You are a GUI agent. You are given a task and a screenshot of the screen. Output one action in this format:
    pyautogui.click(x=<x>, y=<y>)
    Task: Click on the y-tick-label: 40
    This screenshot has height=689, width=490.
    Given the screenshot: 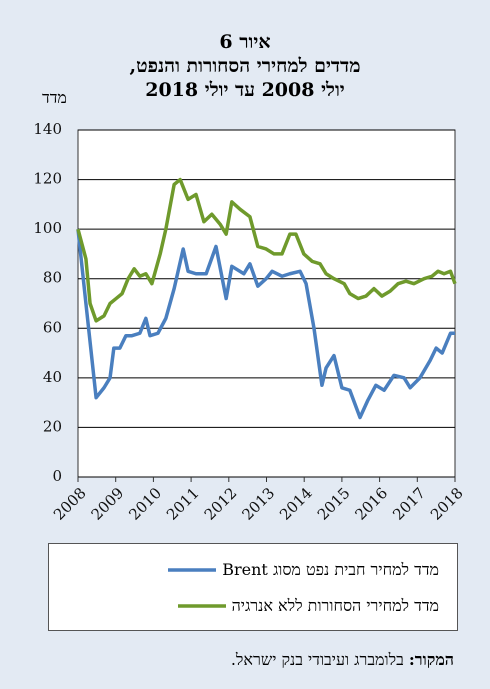 What is the action you would take?
    pyautogui.click(x=52, y=377)
    